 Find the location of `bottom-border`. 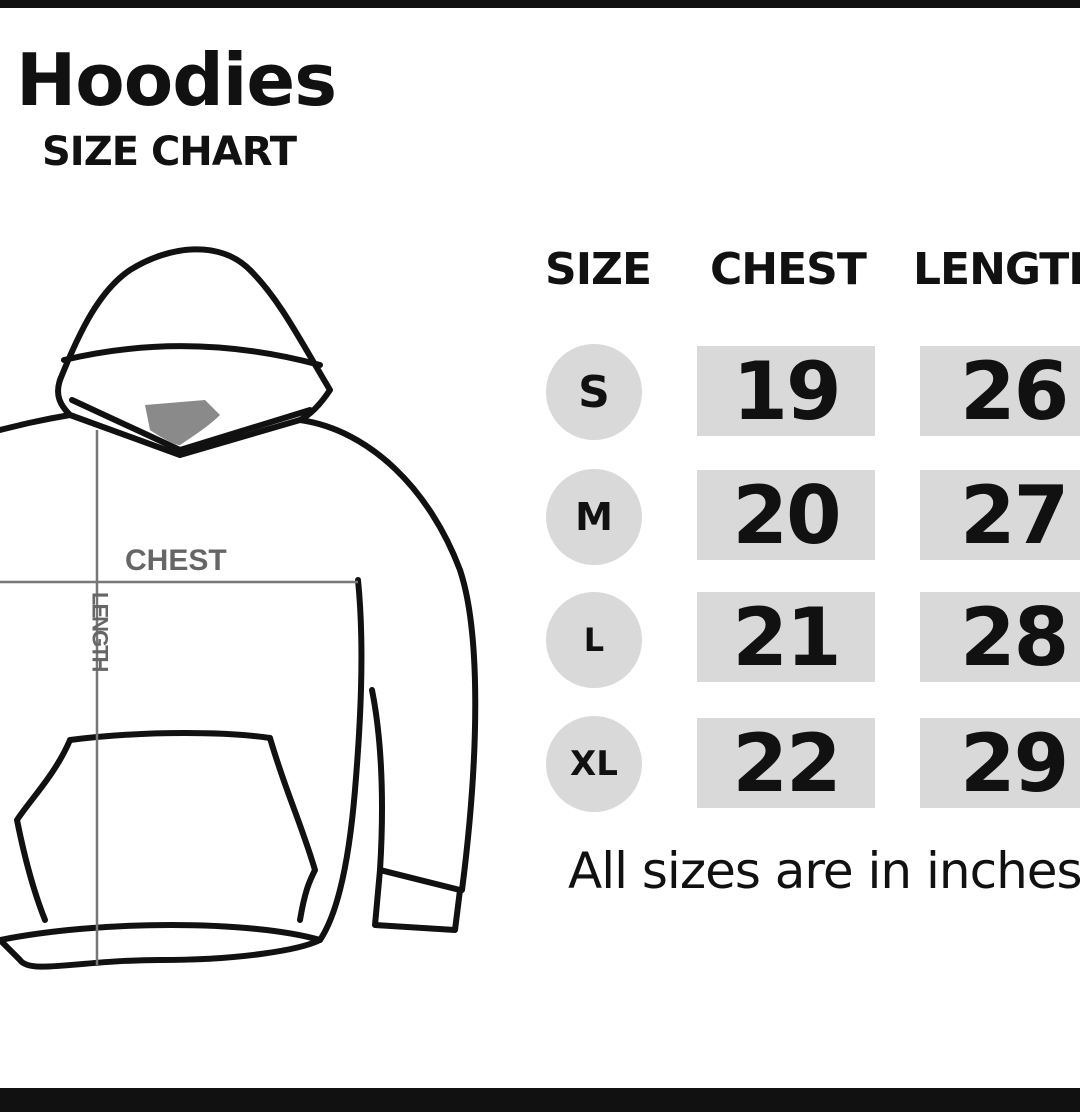

bottom-border is located at coordinates (540, 1100).